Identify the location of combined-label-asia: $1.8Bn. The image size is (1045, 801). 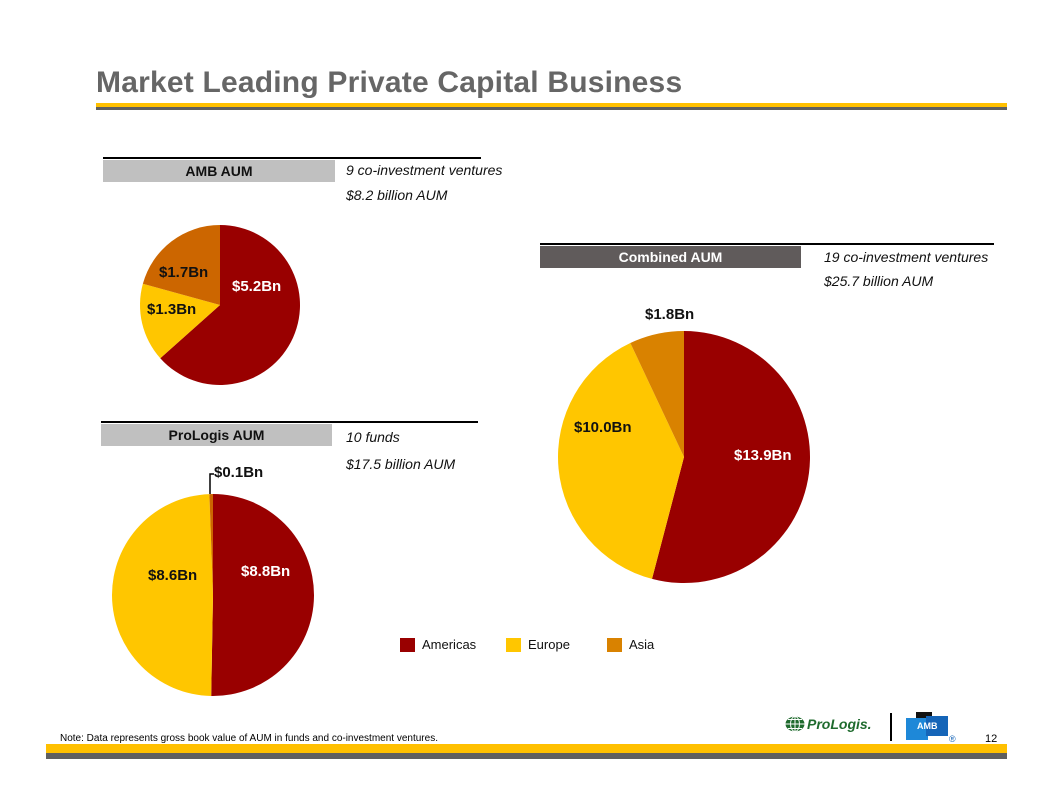
(670, 314).